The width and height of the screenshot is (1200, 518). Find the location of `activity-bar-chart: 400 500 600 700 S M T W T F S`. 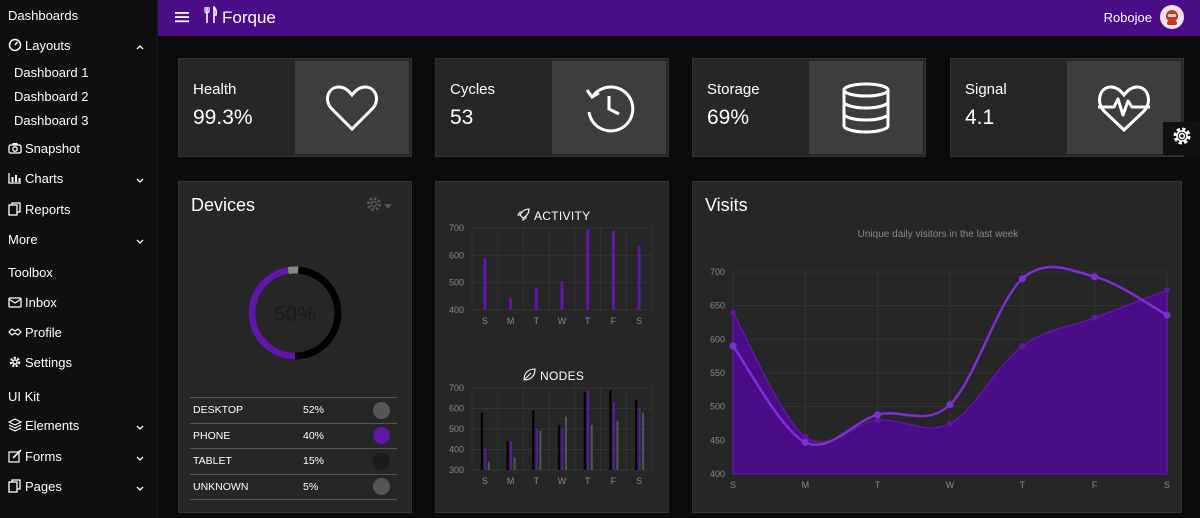

activity-bar-chart: 400 500 600 700 S M T W T F S is located at coordinates (551, 274).